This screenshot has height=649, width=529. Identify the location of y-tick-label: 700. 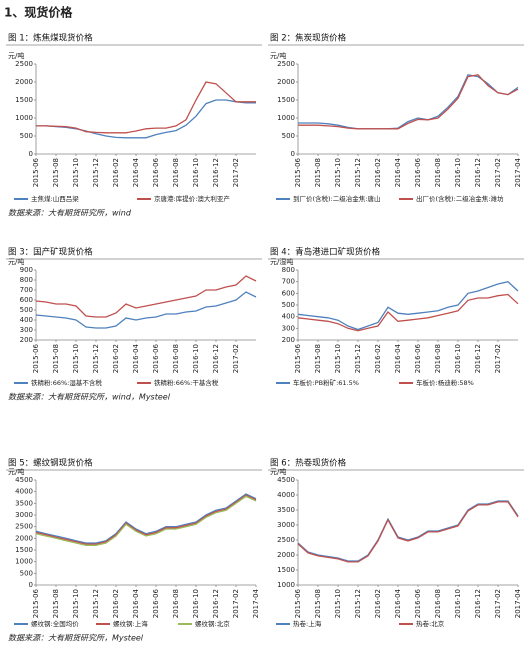
(26, 290).